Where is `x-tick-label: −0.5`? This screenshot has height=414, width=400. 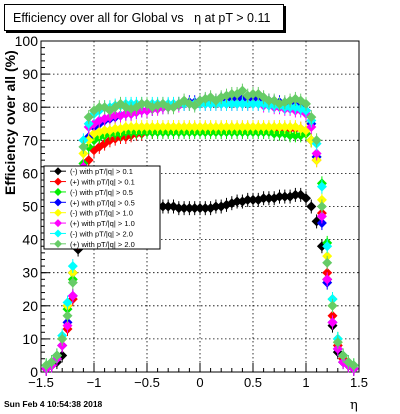
x-tick-label: −0.5 is located at coordinates (147, 382).